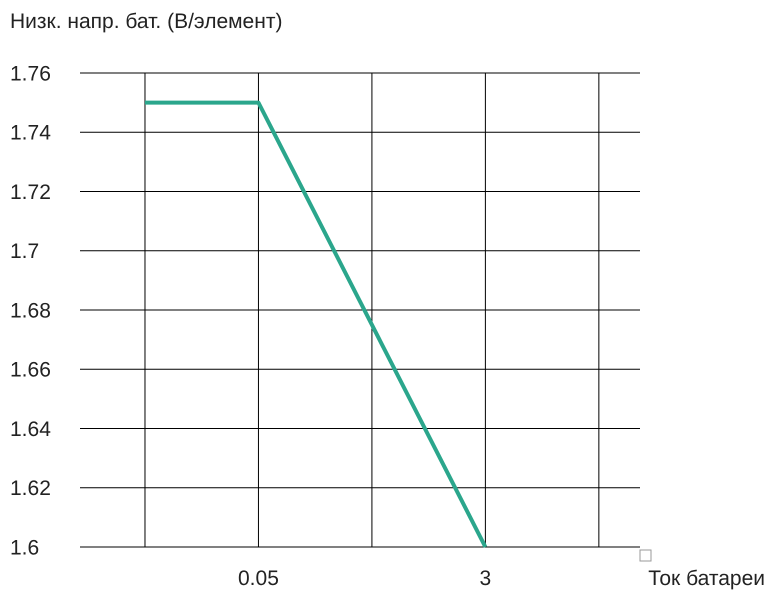  I want to click on y-tick-label: 1.62, so click(30, 488).